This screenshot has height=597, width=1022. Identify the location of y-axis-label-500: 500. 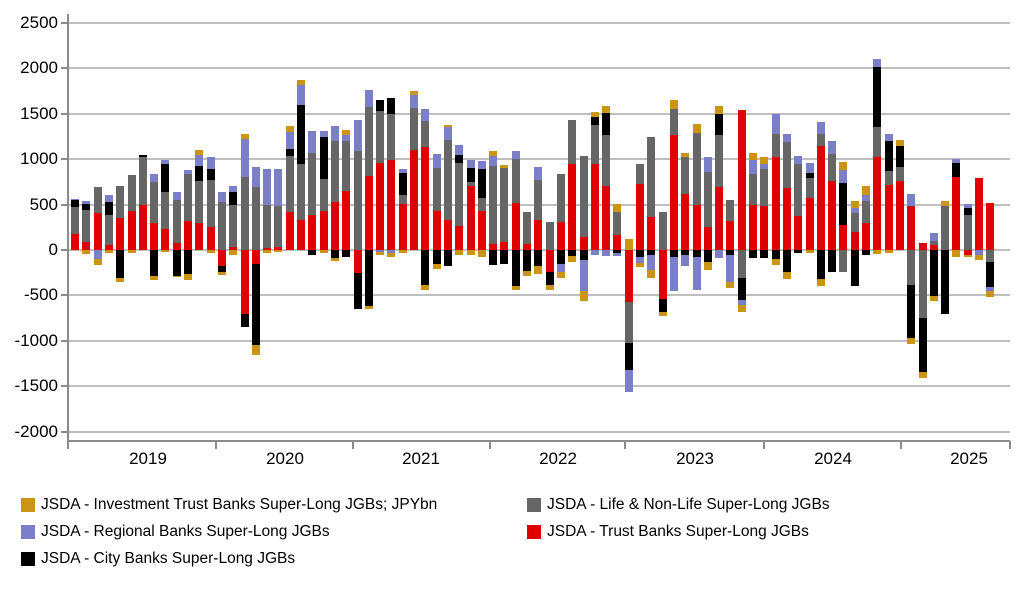
(43, 204).